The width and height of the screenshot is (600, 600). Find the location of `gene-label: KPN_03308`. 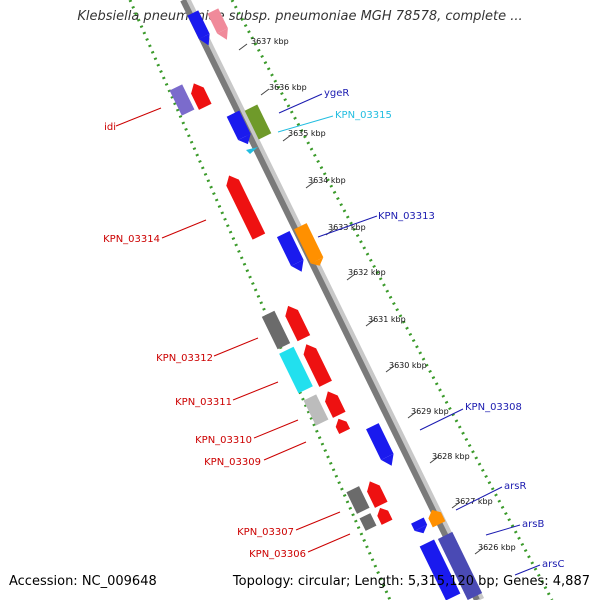

gene-label: KPN_03308 is located at coordinates (493, 407).